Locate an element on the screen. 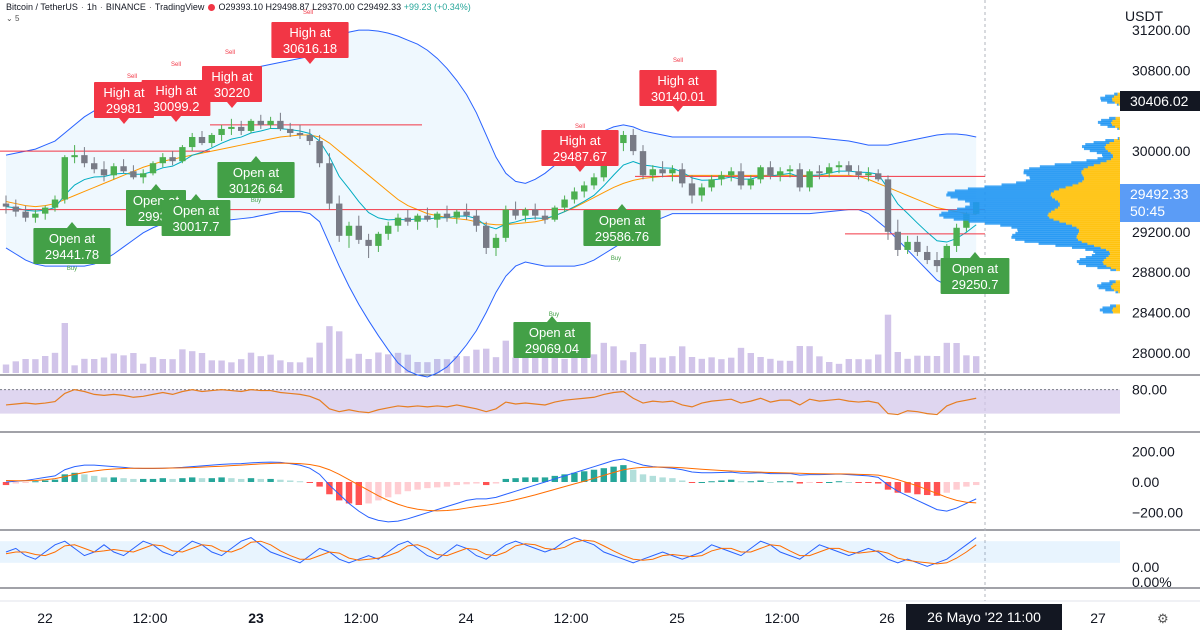 The image size is (1200, 630). signal-label-price: 30220 is located at coordinates (232, 92).